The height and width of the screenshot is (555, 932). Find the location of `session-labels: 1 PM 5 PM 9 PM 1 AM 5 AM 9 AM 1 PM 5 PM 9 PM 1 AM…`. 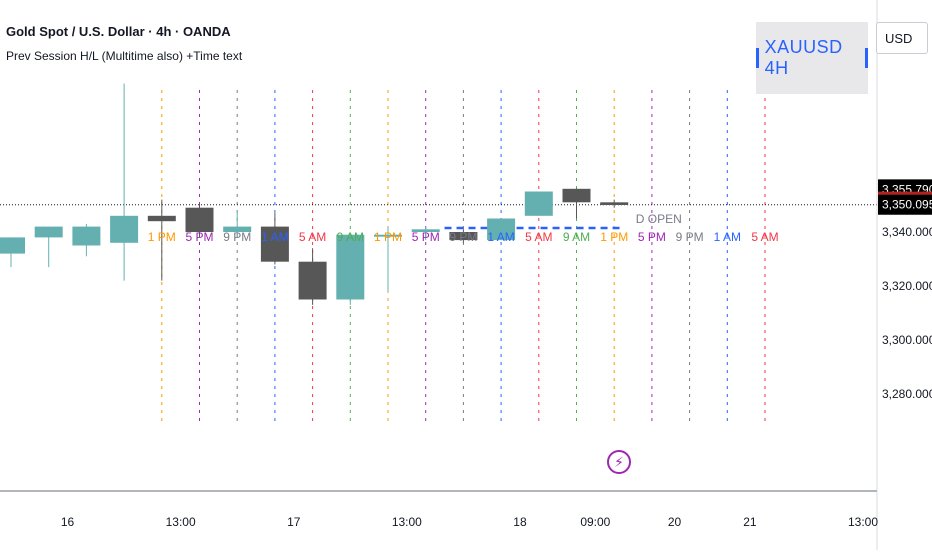

session-labels: 1 PM 5 PM 9 PM 1 AM 5 AM 9 AM 1 PM 5 PM 9 PM 1 AM… is located at coordinates (463, 237).